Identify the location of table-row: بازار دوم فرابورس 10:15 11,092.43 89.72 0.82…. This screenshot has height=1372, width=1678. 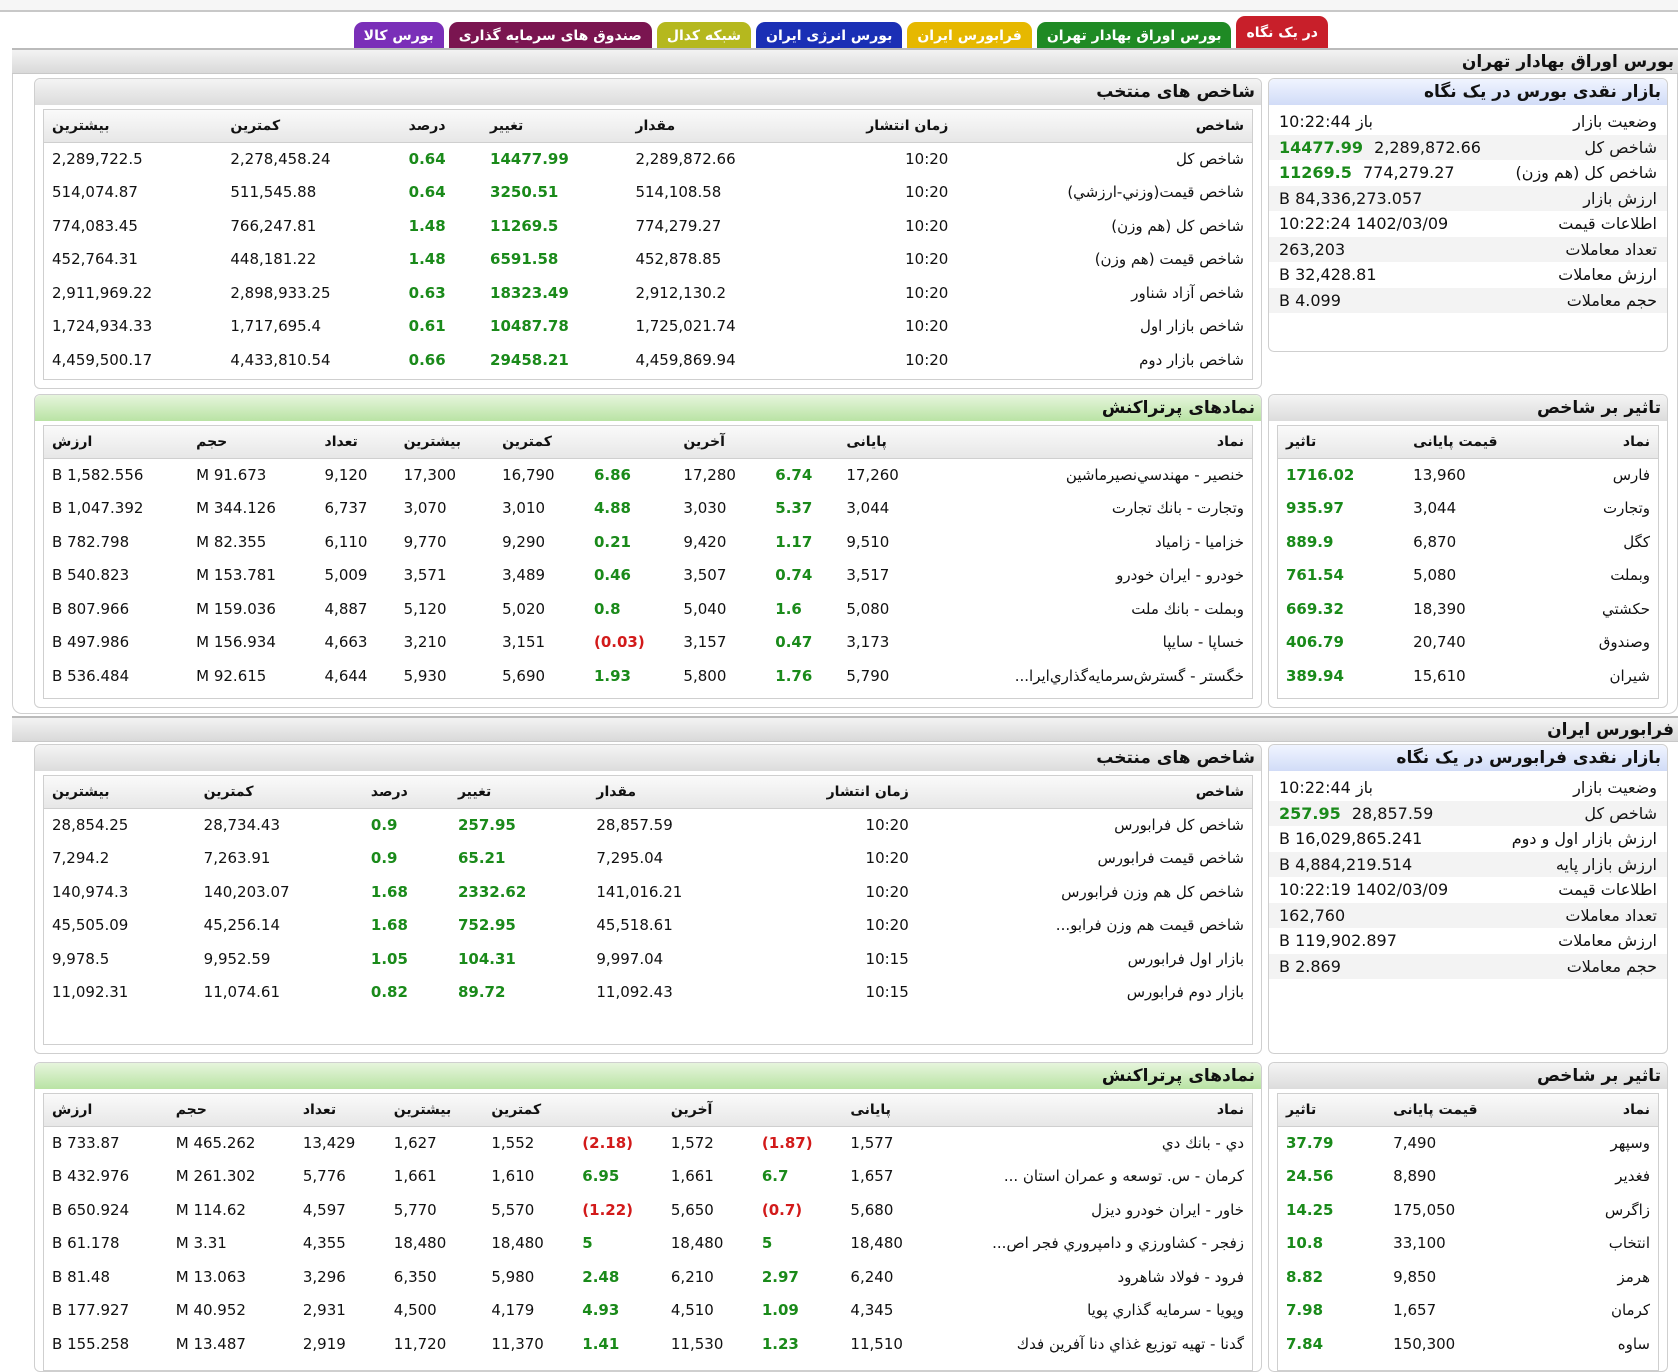
(648, 993).